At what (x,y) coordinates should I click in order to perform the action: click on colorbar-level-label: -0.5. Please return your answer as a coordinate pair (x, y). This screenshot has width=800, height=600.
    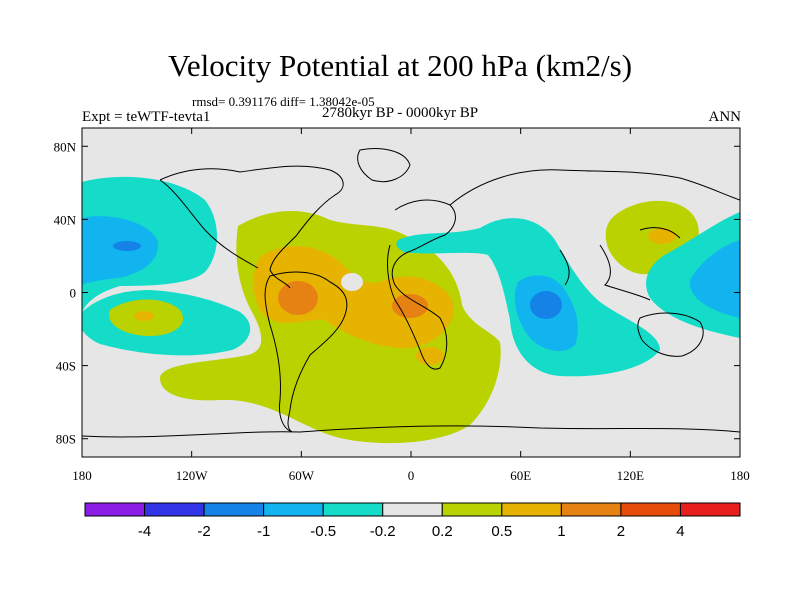
    Looking at the image, I should click on (323, 531).